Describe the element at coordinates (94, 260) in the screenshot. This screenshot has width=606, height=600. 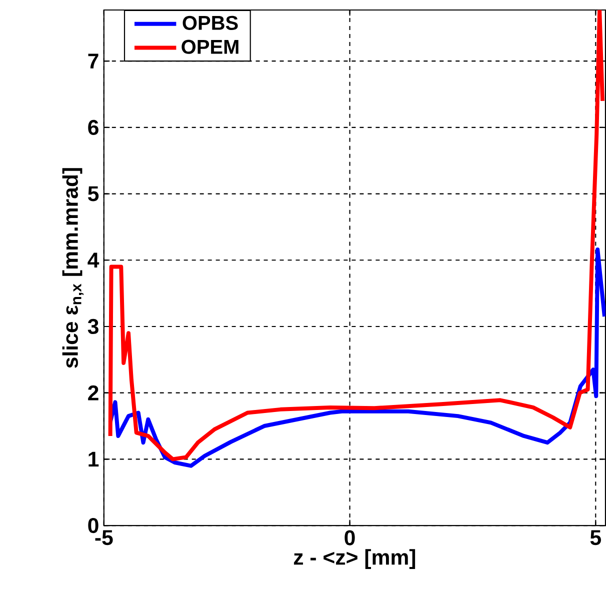
I see `y-tick-label: 4` at that location.